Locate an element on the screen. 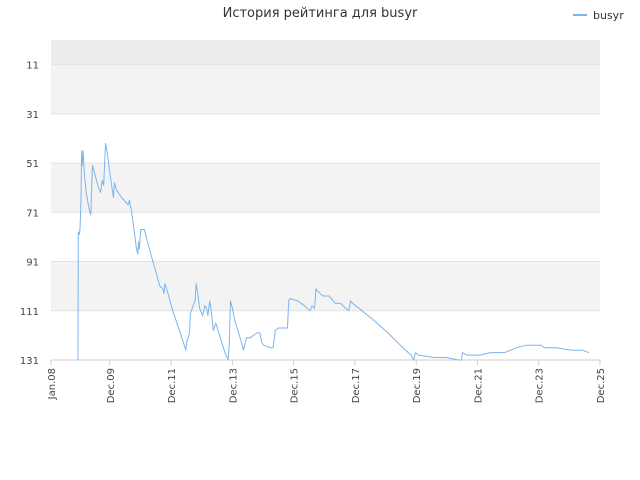 The image size is (640, 480). legend: busyr is located at coordinates (598, 15).